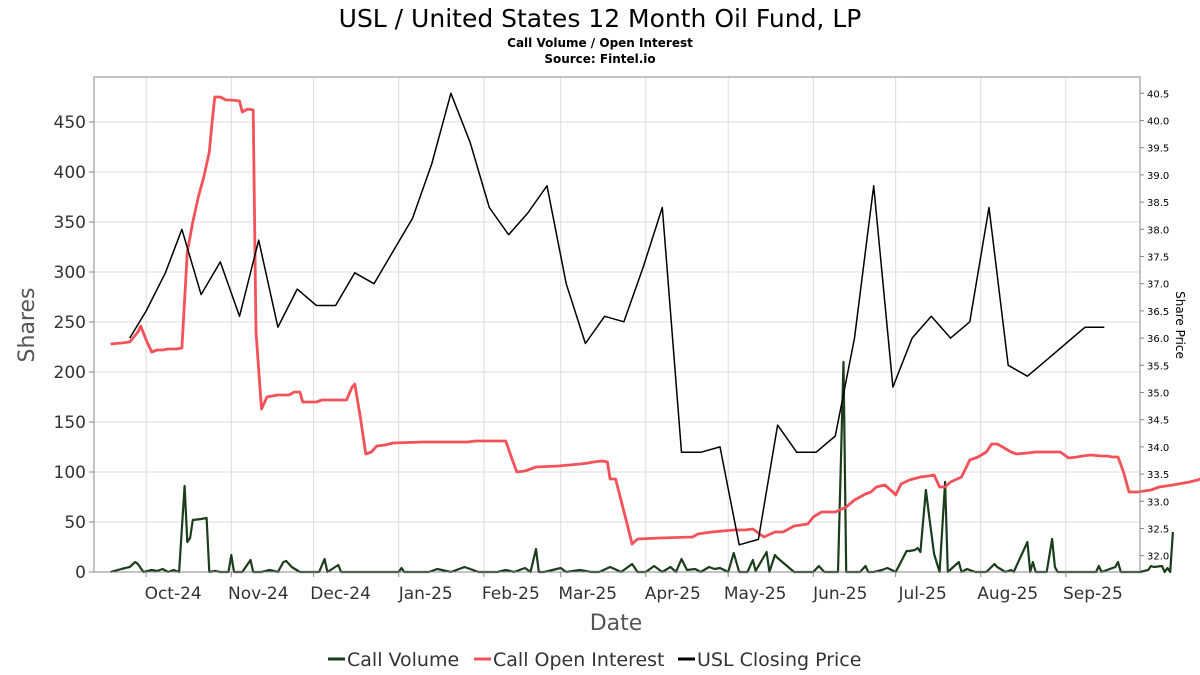 Image resolution: width=1200 pixels, height=675 pixels. Describe the element at coordinates (1158, 149) in the screenshot. I see `right-tick-label: 39.5` at that location.